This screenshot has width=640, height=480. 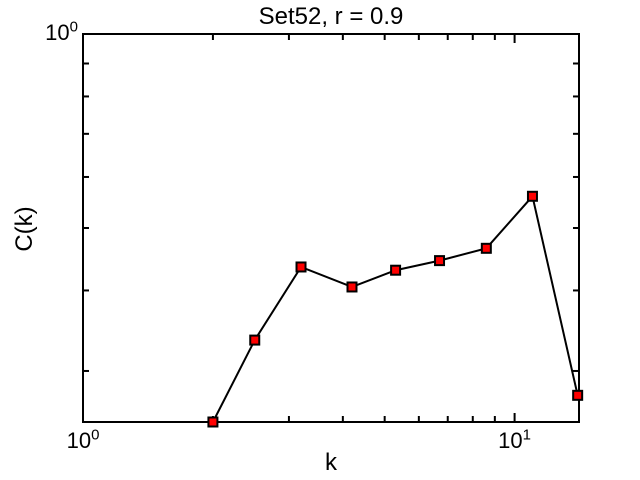 I want to click on x-axis-label: k, so click(x=331, y=462).